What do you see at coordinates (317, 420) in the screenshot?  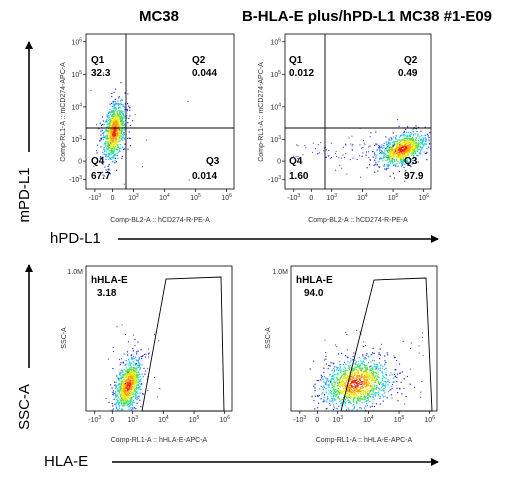 I see `x-tick-label: 0` at bounding box center [317, 420].